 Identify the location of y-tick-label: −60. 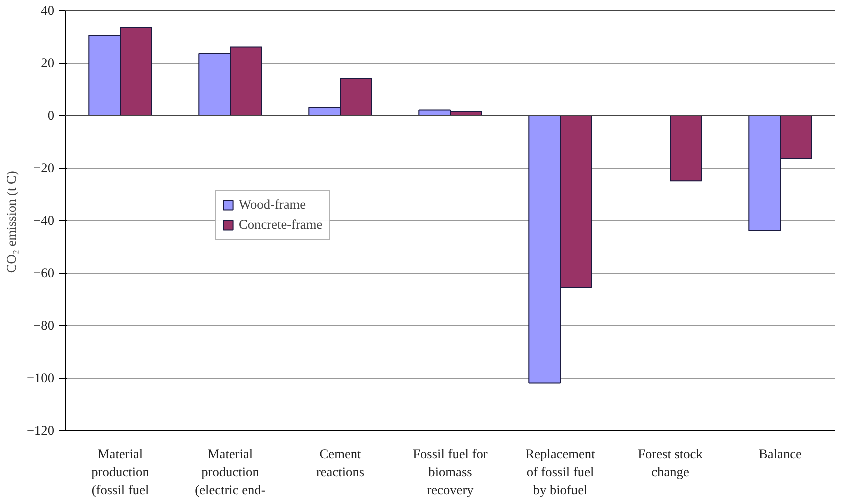
(44, 273).